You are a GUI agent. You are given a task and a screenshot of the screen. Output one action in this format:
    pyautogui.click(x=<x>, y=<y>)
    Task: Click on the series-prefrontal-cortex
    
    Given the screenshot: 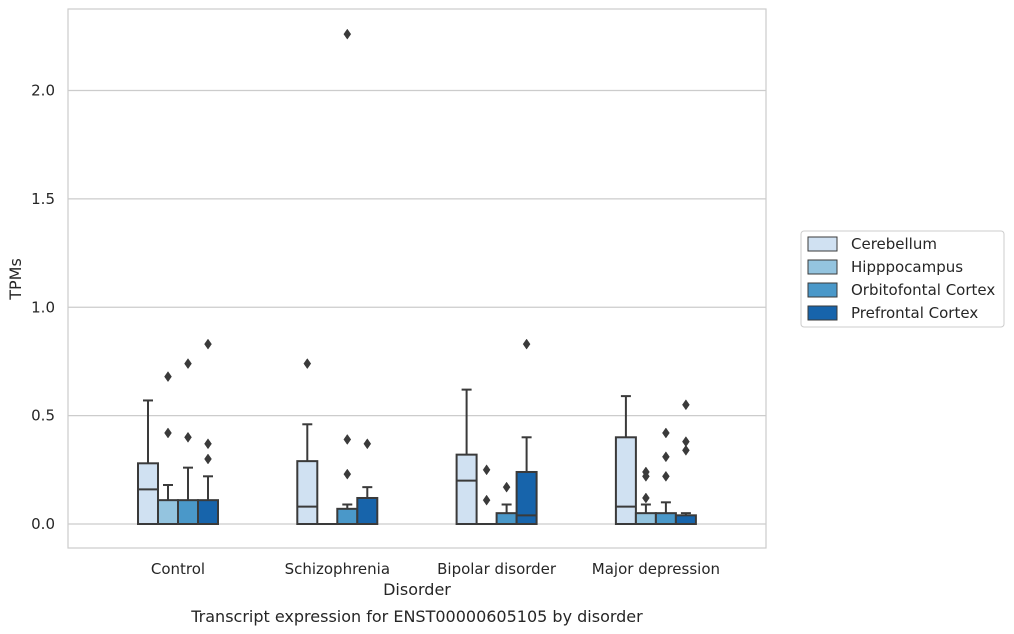 What is the action you would take?
    pyautogui.click(x=447, y=432)
    